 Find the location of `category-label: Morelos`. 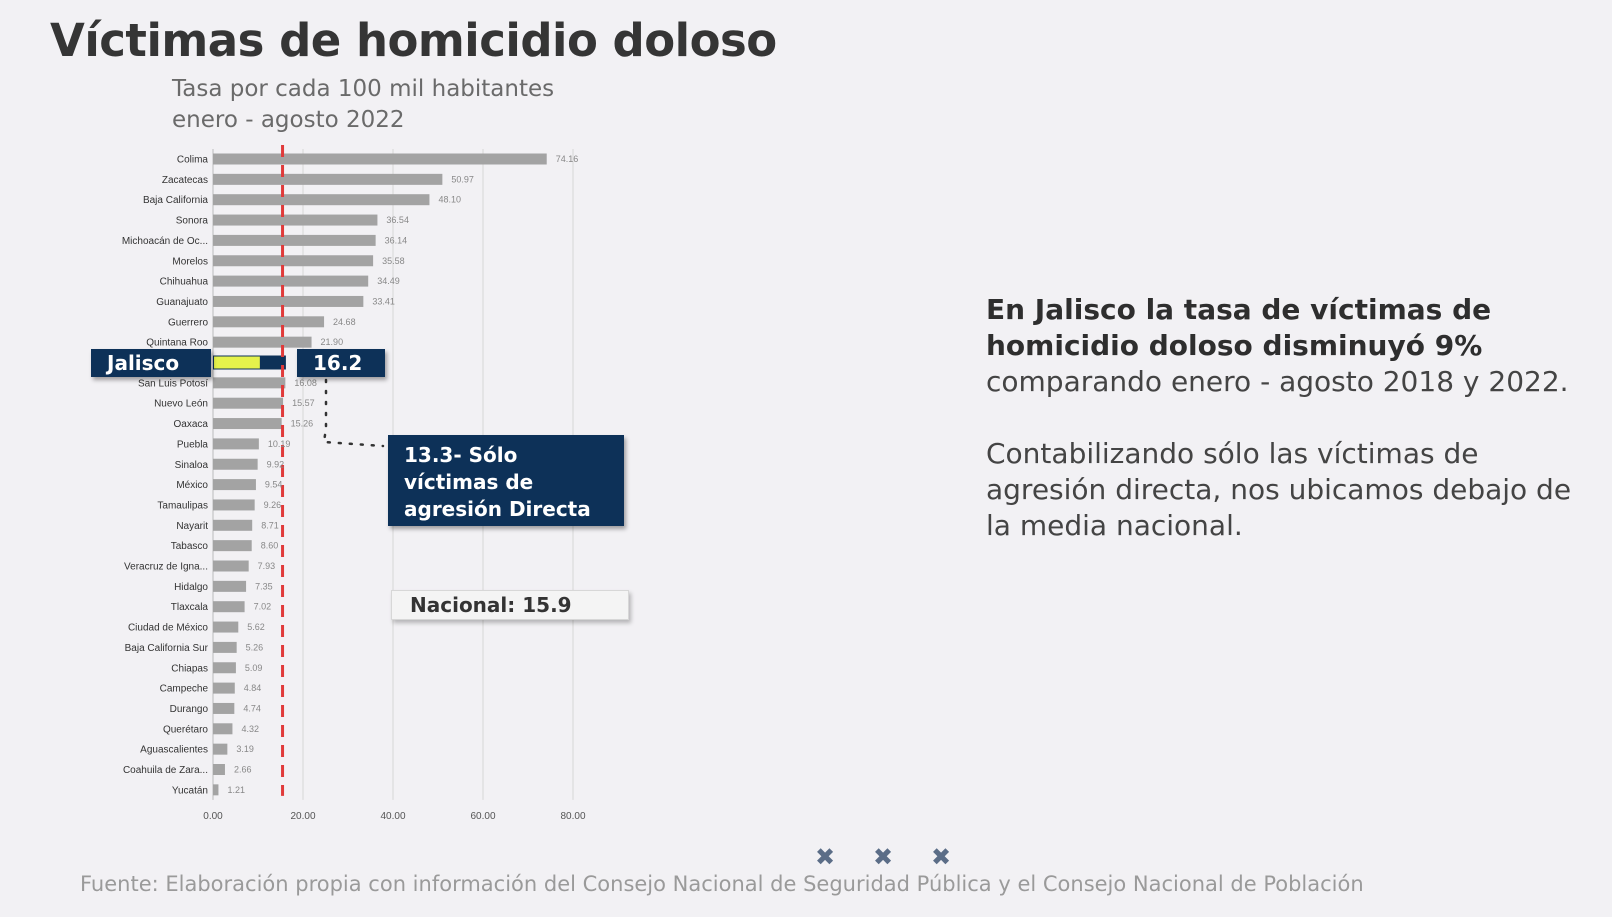

category-label: Morelos is located at coordinates (190, 261).